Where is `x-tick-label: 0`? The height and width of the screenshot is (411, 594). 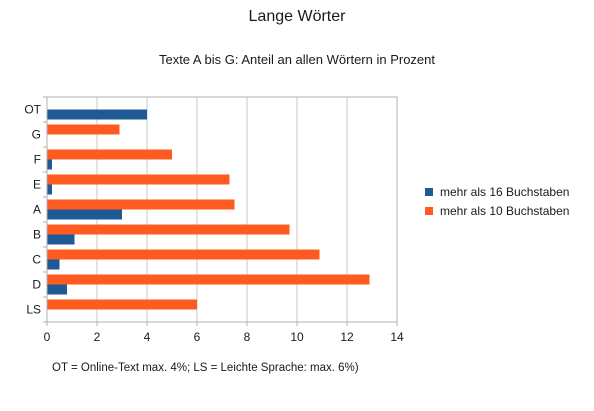 x-tick-label: 0 is located at coordinates (47, 337).